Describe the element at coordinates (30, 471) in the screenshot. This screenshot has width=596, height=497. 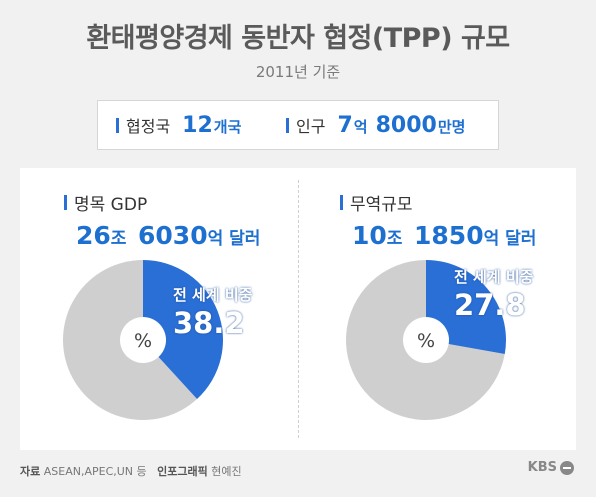
I see `source-label: 자료` at that location.